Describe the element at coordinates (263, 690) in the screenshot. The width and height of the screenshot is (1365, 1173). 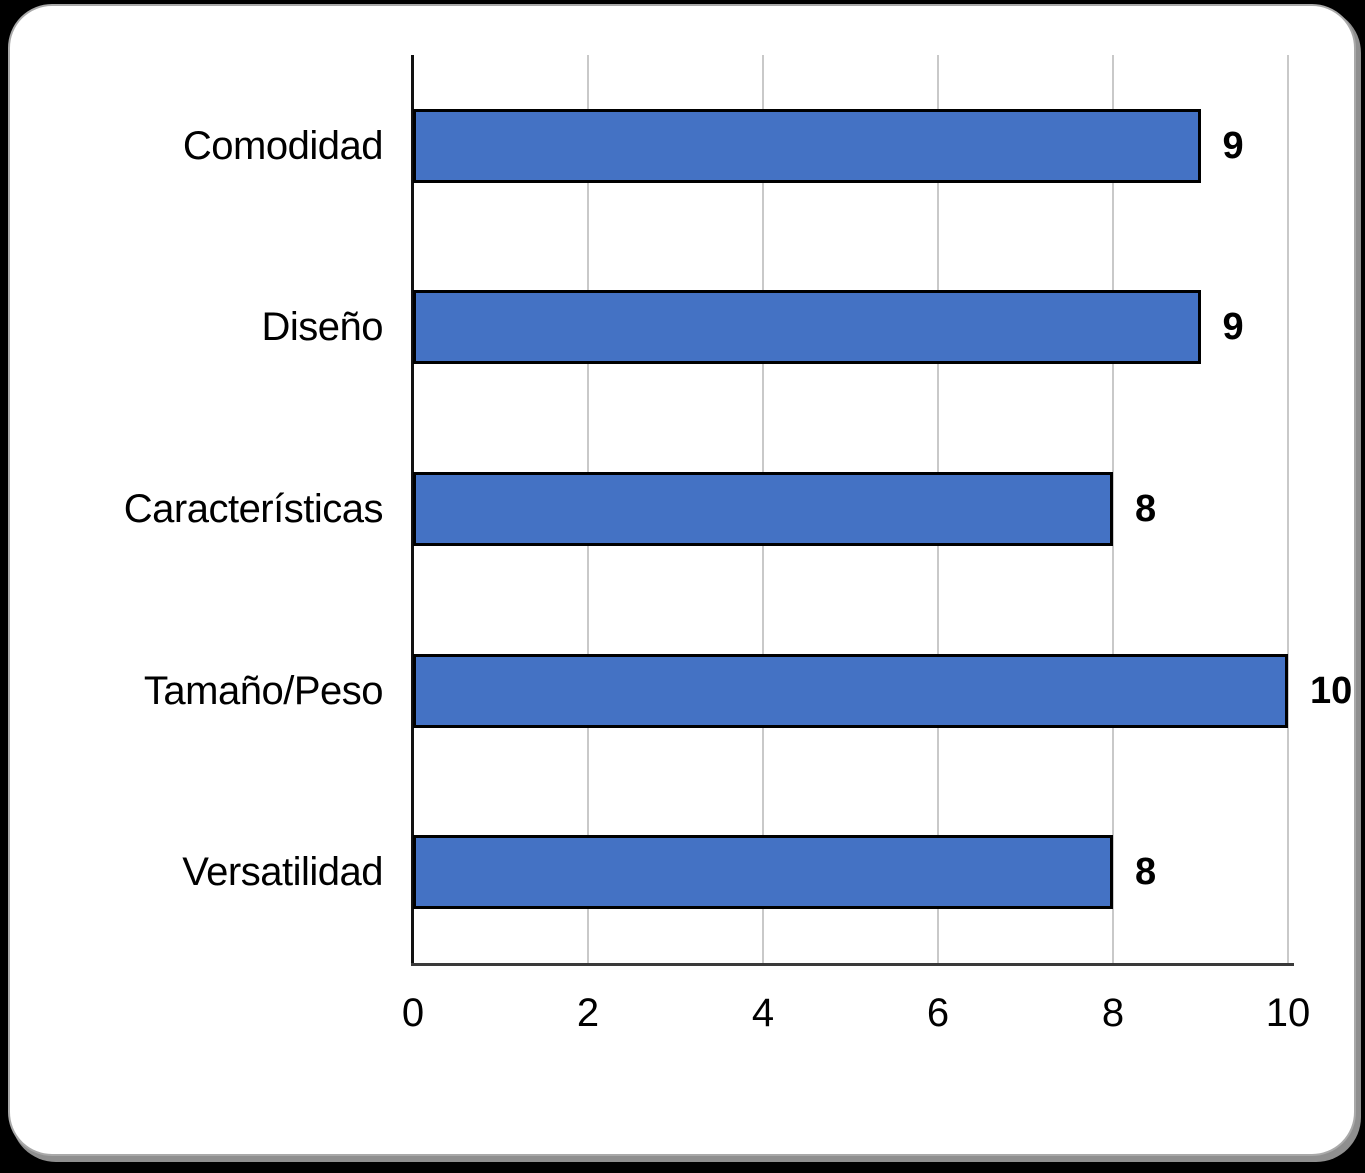
I see `category-label: Tamaño/Peso` at that location.